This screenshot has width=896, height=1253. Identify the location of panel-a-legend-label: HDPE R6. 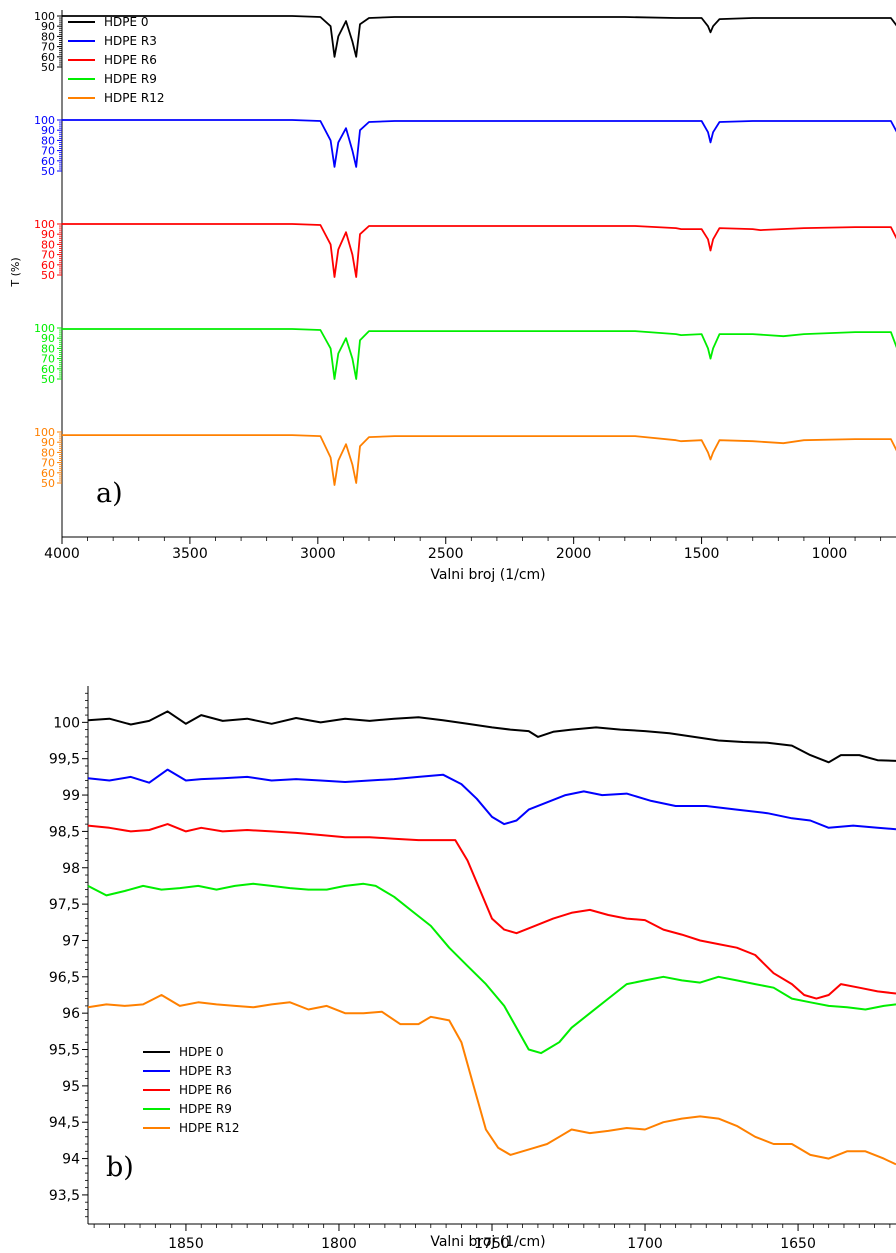
(130, 60).